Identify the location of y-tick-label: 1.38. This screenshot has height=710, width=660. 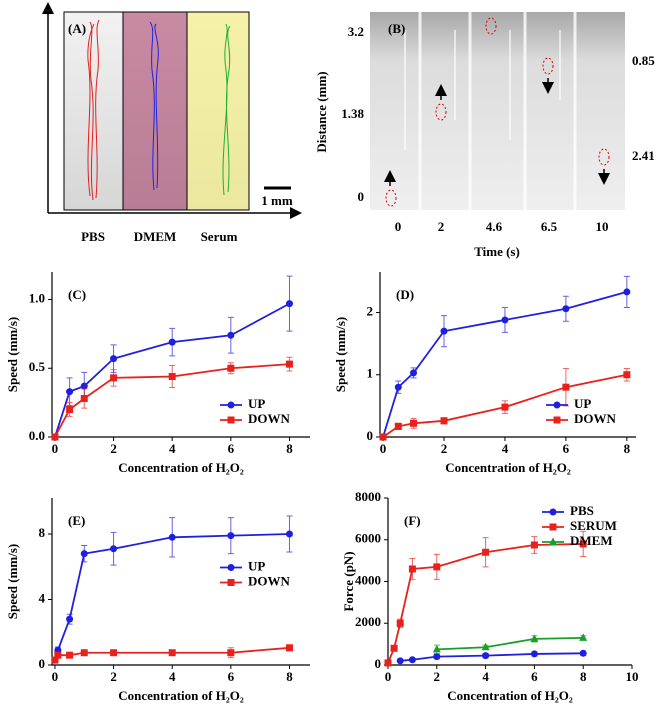
(352, 113).